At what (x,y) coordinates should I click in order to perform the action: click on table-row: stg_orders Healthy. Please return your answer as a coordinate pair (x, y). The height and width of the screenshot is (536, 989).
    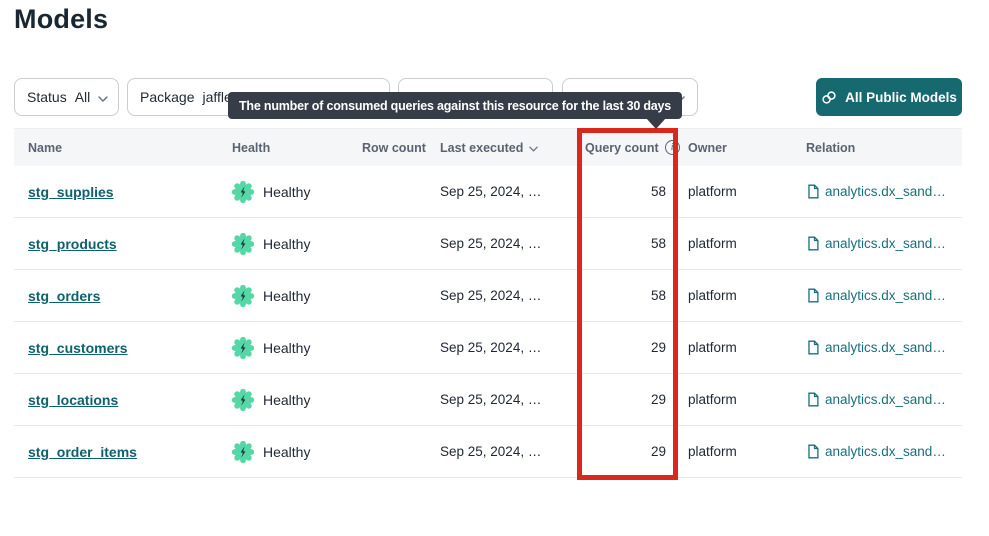
    Looking at the image, I should click on (488, 296).